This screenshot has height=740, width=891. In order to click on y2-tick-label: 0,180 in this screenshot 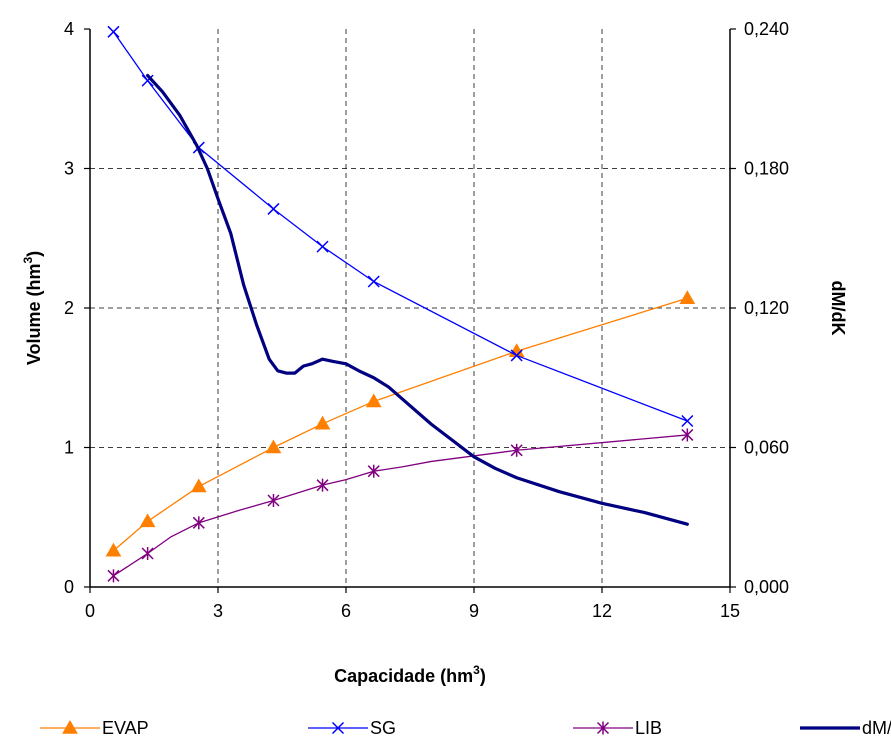, I will do `click(766, 169)`.